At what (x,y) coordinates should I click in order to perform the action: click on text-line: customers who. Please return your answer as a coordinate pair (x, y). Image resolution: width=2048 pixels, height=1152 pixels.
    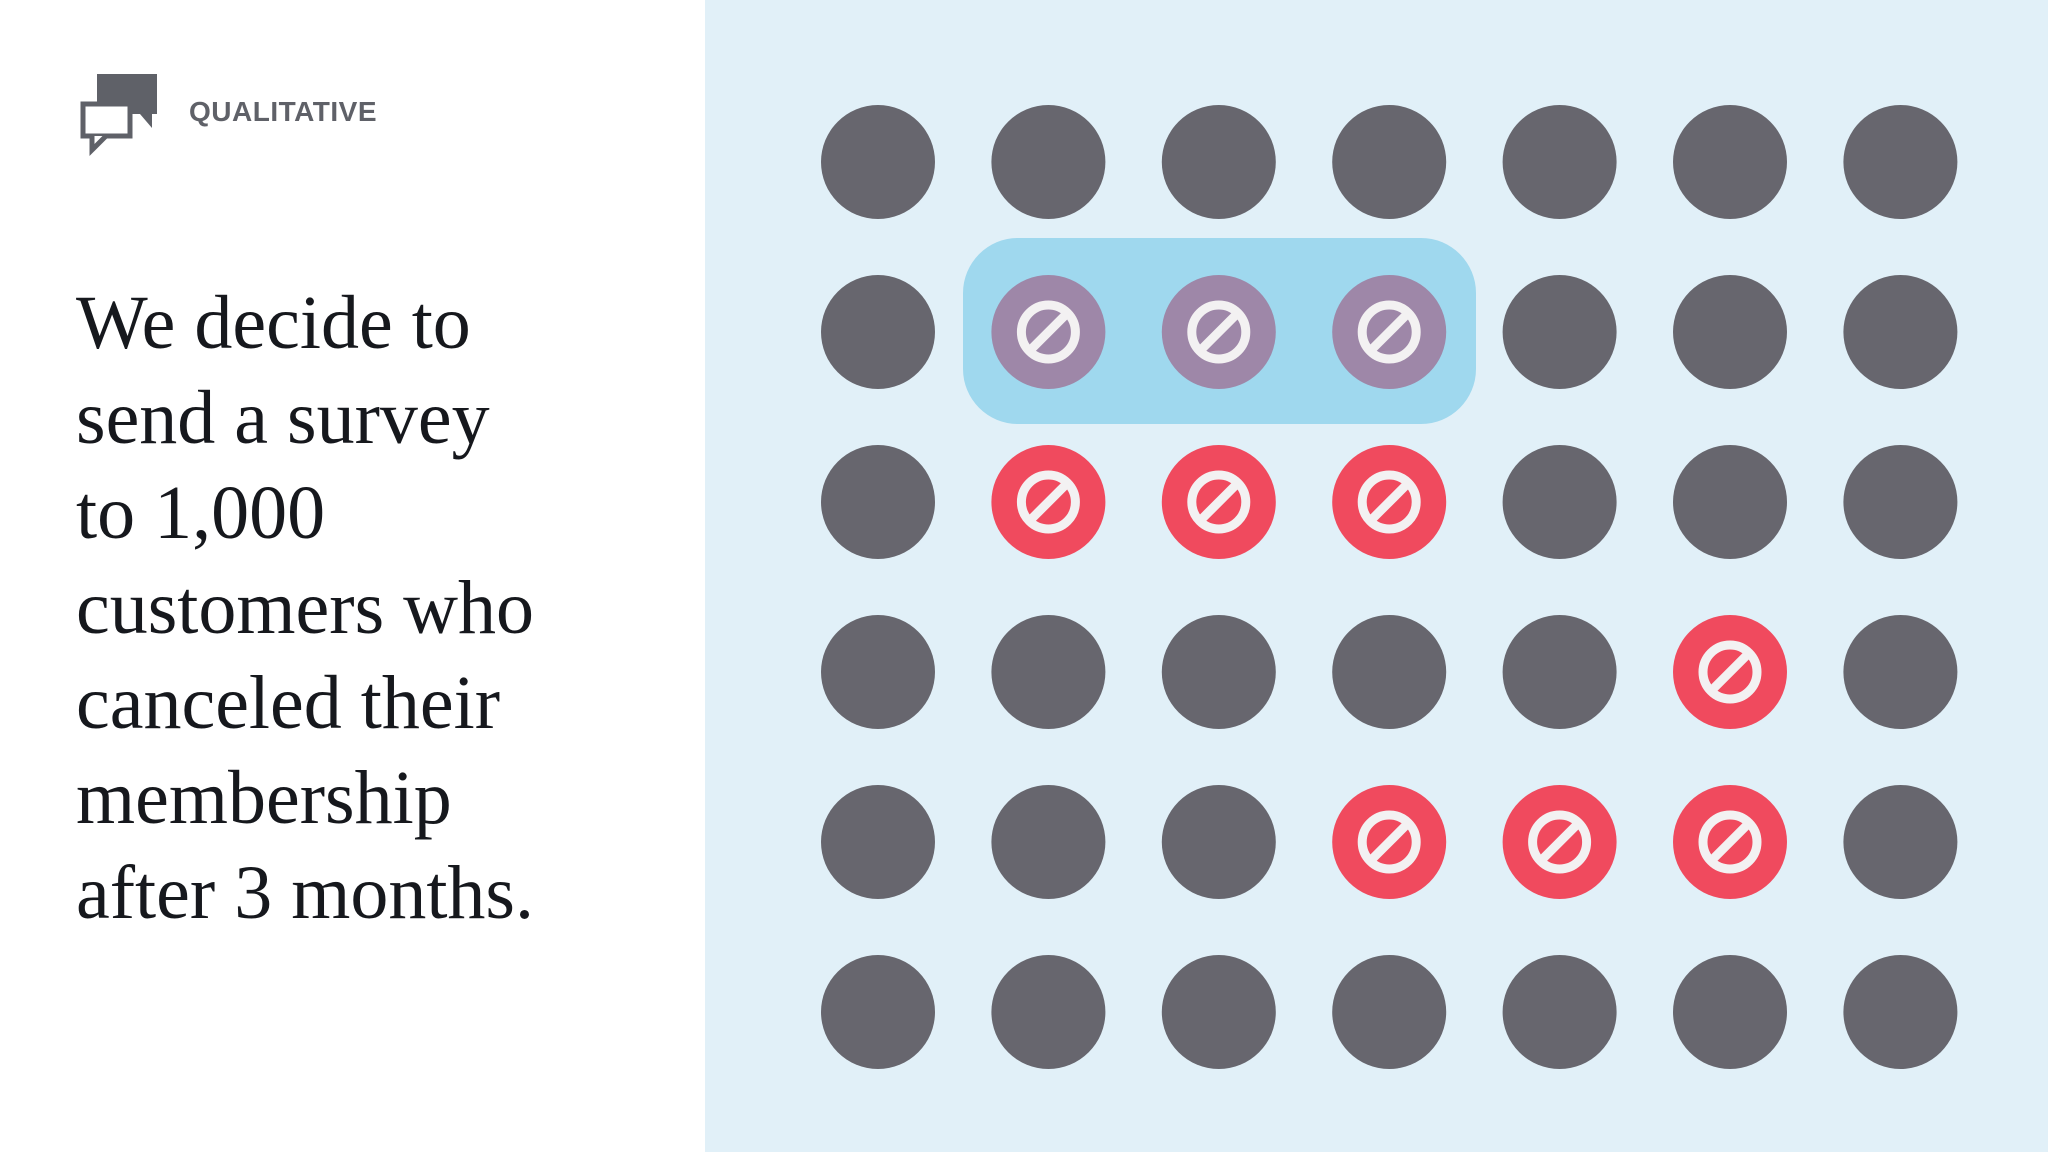
    Looking at the image, I should click on (305, 608).